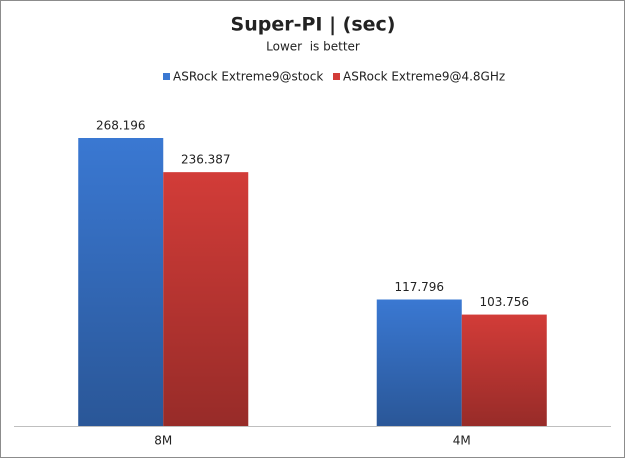 The width and height of the screenshot is (625, 458). Describe the element at coordinates (121, 126) in the screenshot. I see `data-label: 268.196` at that location.